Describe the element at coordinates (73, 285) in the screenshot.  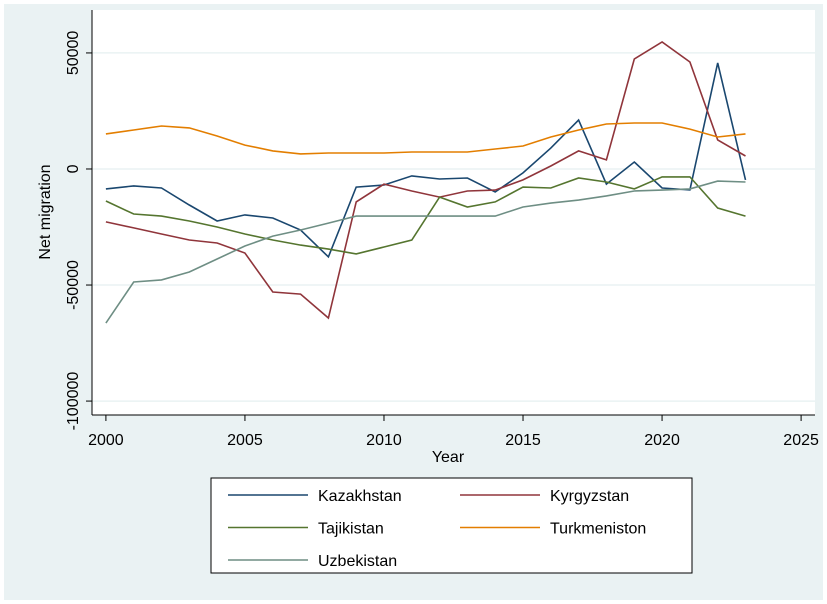
I see `y-tick-label: -50000` at that location.